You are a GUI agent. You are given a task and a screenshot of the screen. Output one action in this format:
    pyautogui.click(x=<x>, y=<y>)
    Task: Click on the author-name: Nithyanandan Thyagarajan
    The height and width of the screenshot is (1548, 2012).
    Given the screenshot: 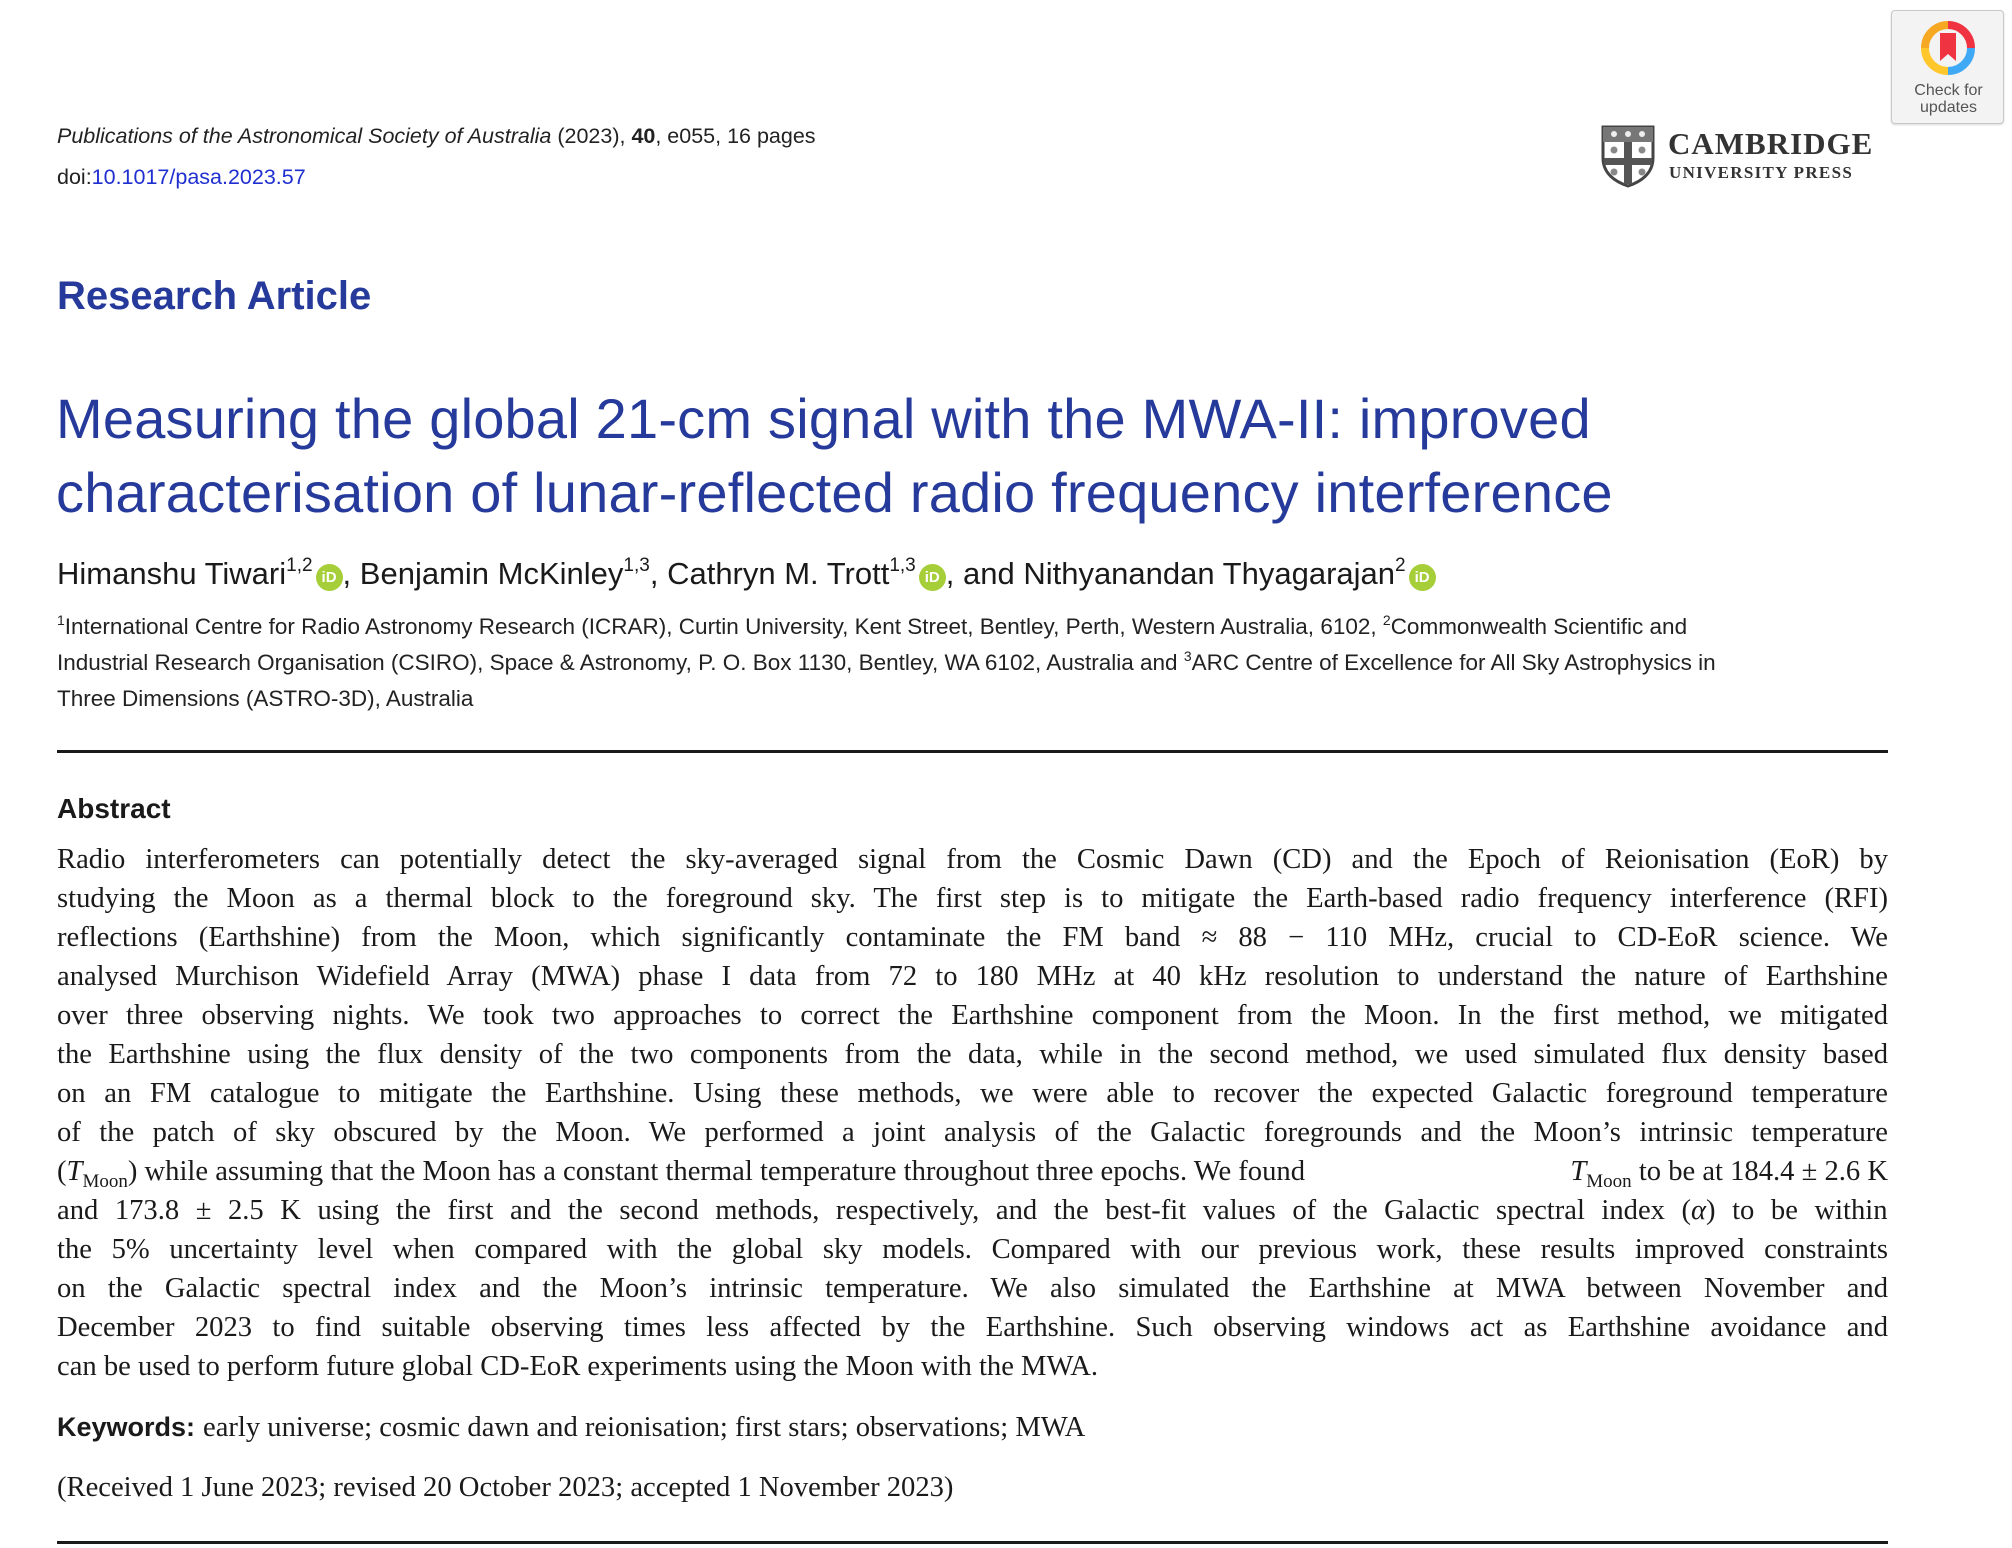 What is the action you would take?
    pyautogui.click(x=1209, y=573)
    